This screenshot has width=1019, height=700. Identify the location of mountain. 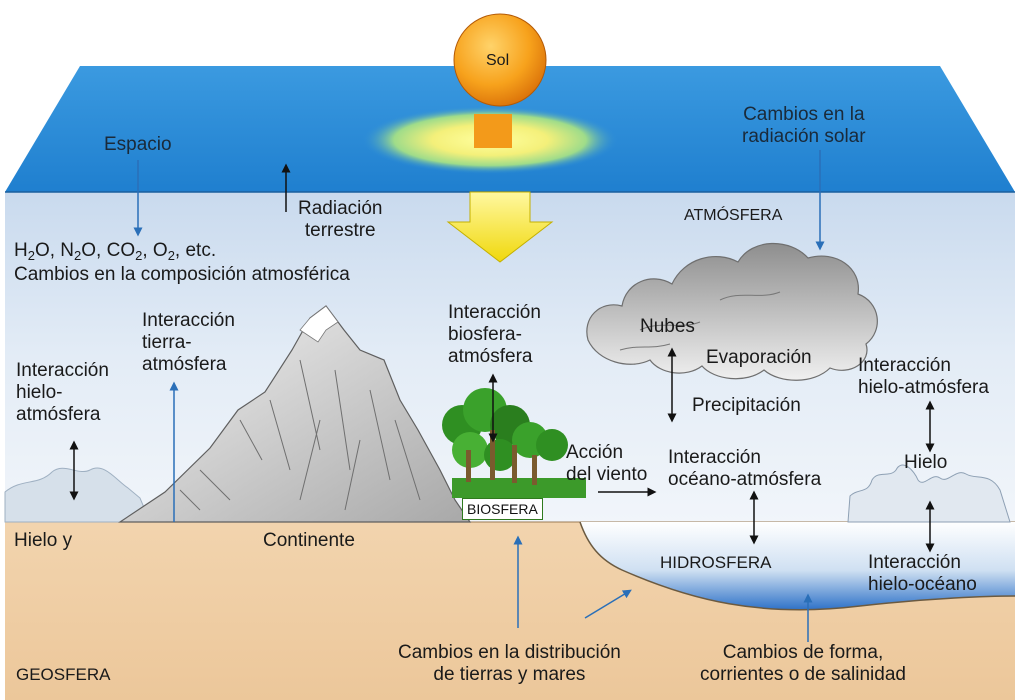
(295, 414).